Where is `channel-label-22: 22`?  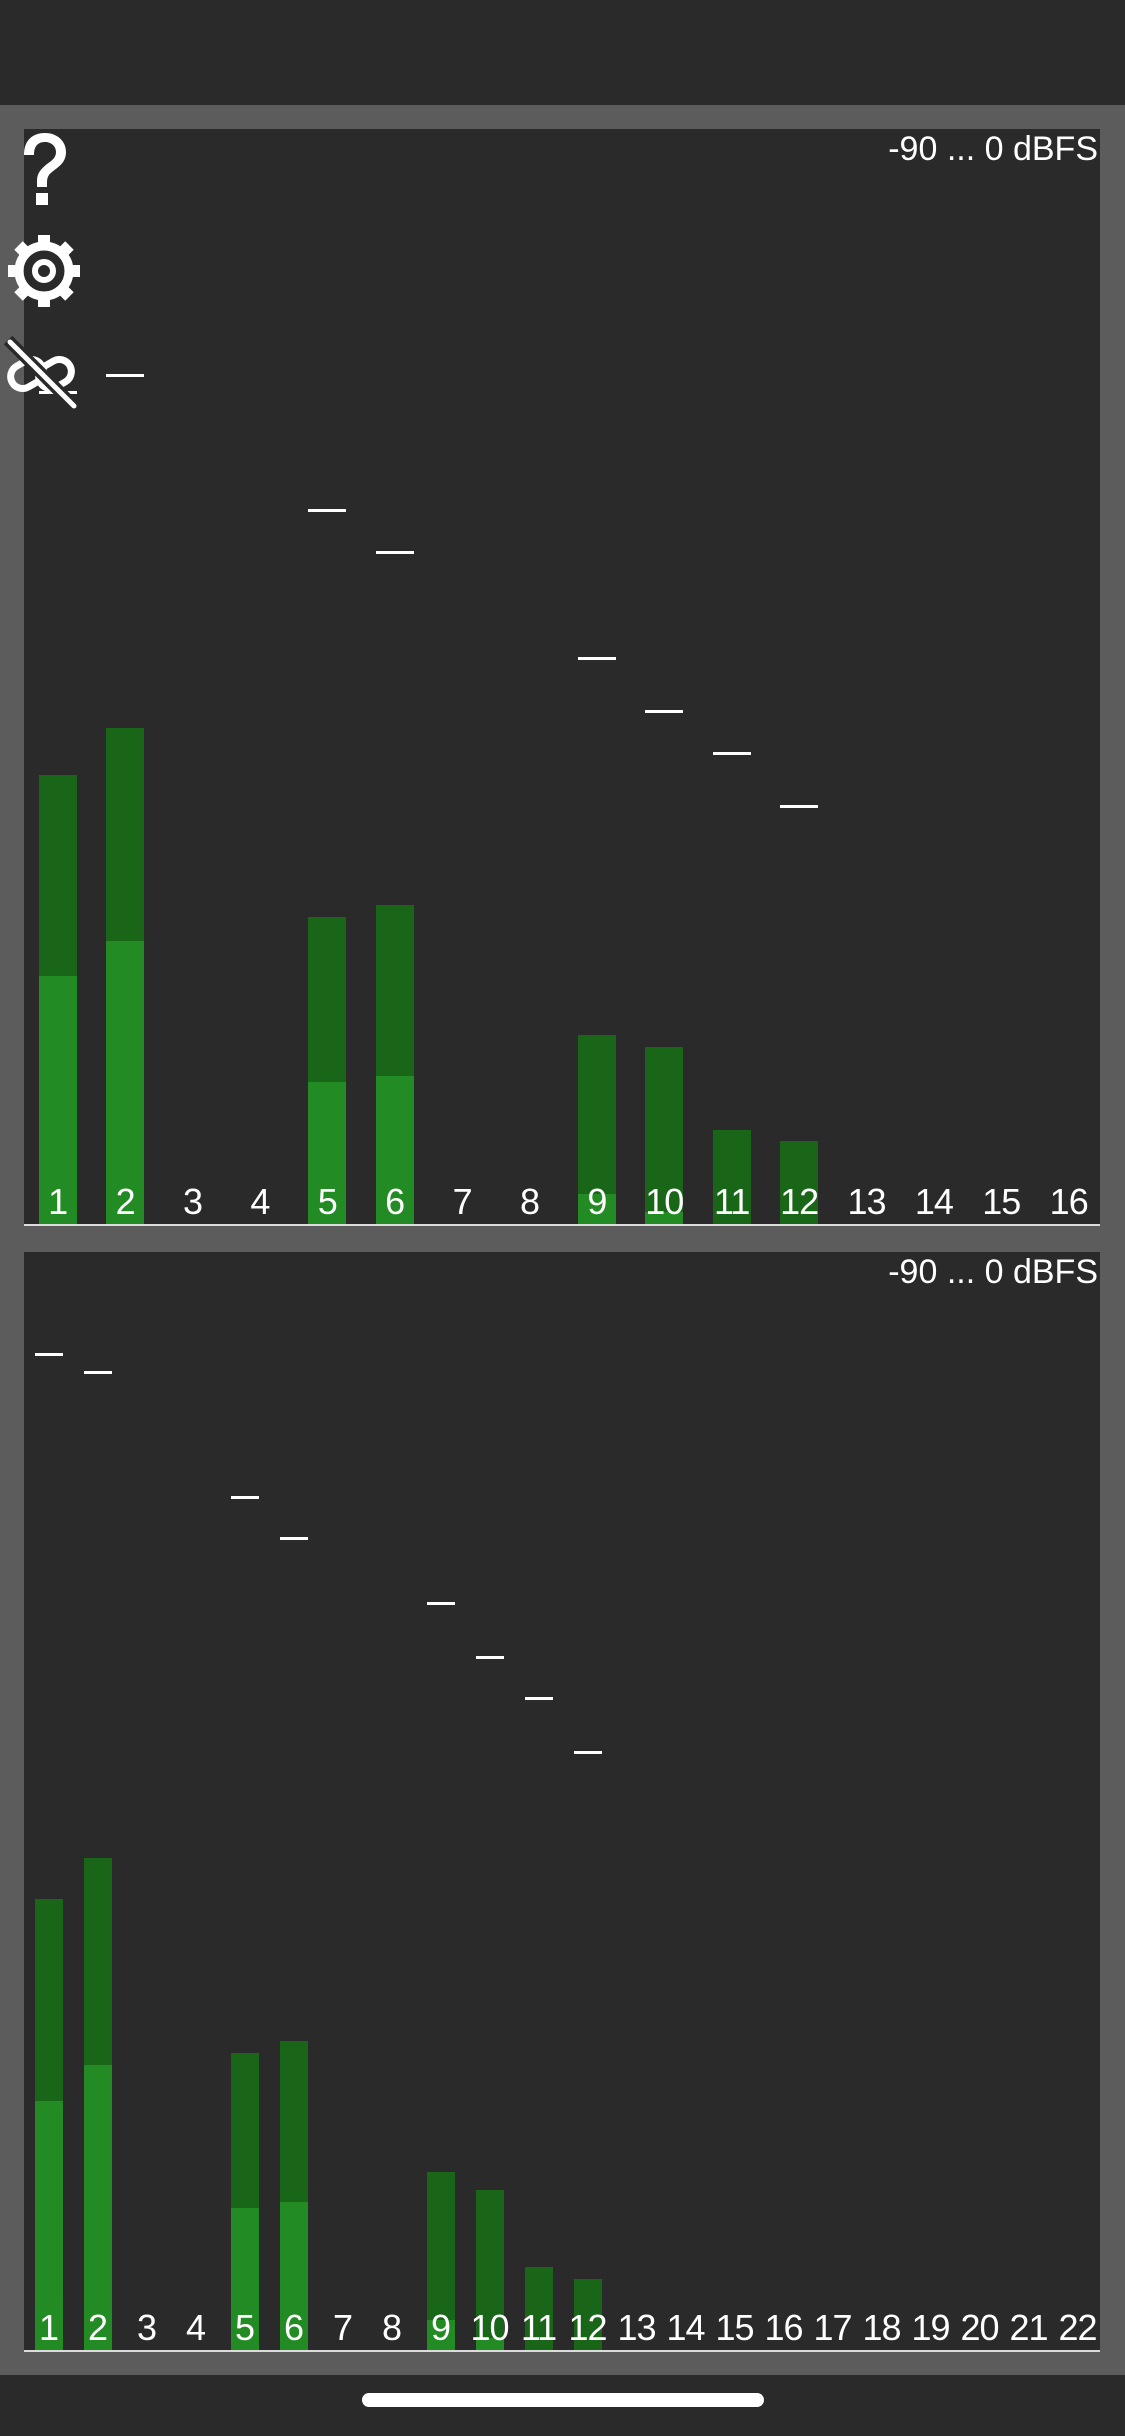
channel-label-22: 22 is located at coordinates (1077, 2327).